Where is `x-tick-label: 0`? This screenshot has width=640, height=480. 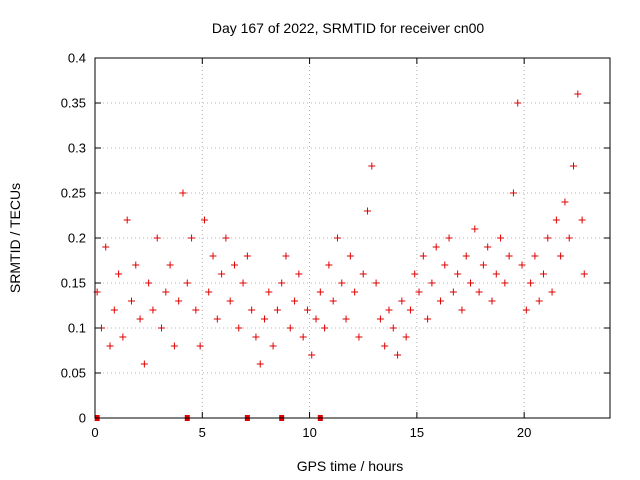 x-tick-label: 0 is located at coordinates (94, 432).